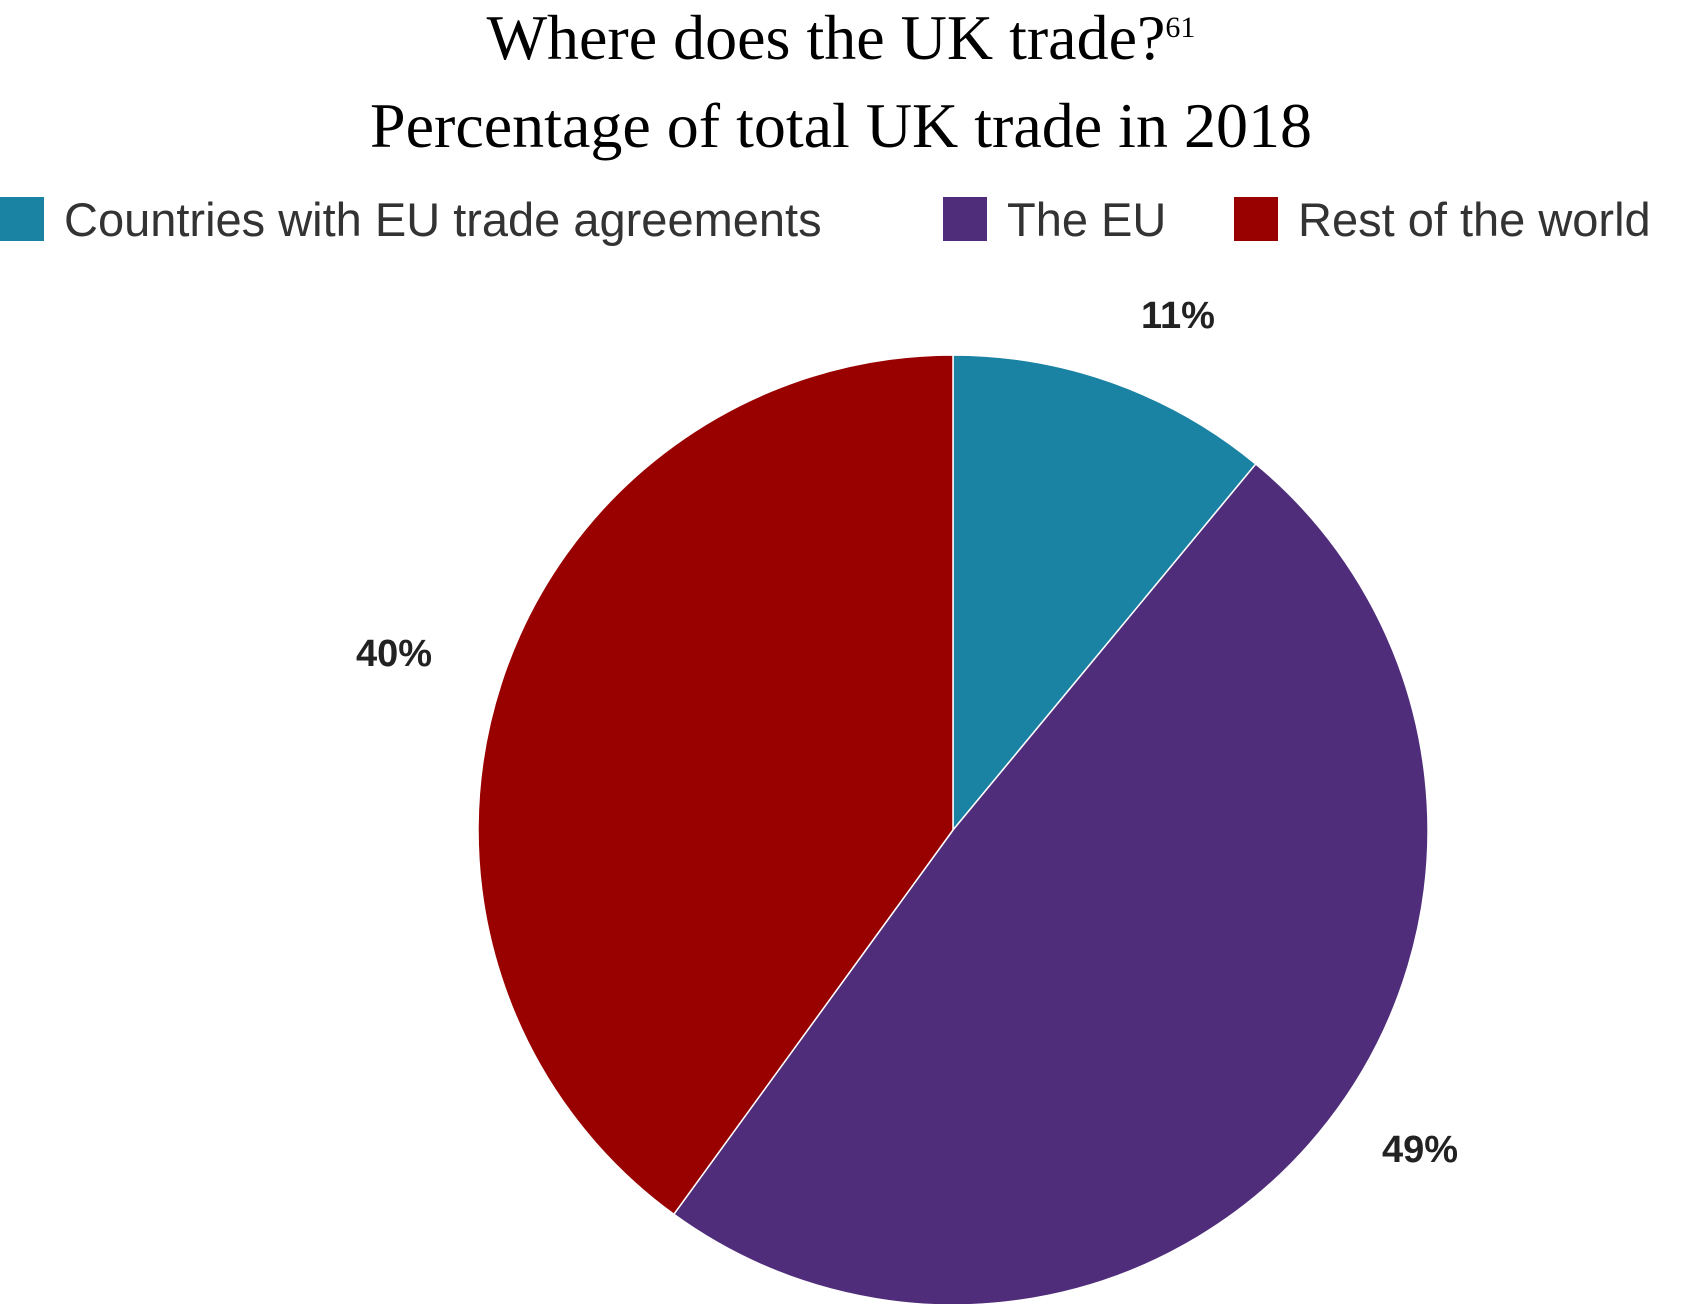 The image size is (1682, 1304). I want to click on legend-item-eu: The EU, so click(1054, 219).